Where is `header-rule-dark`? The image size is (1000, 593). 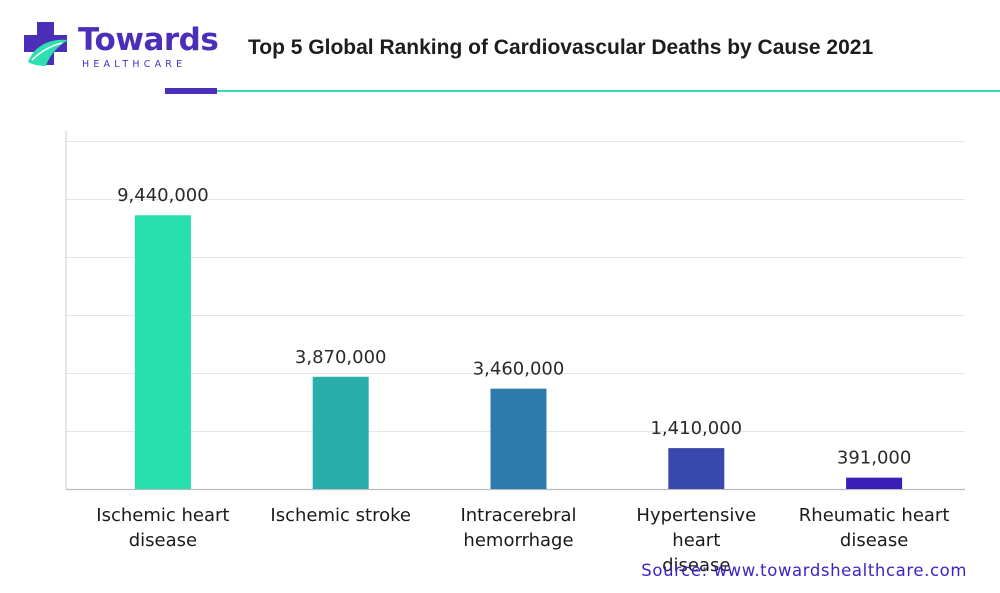
header-rule-dark is located at coordinates (191, 91).